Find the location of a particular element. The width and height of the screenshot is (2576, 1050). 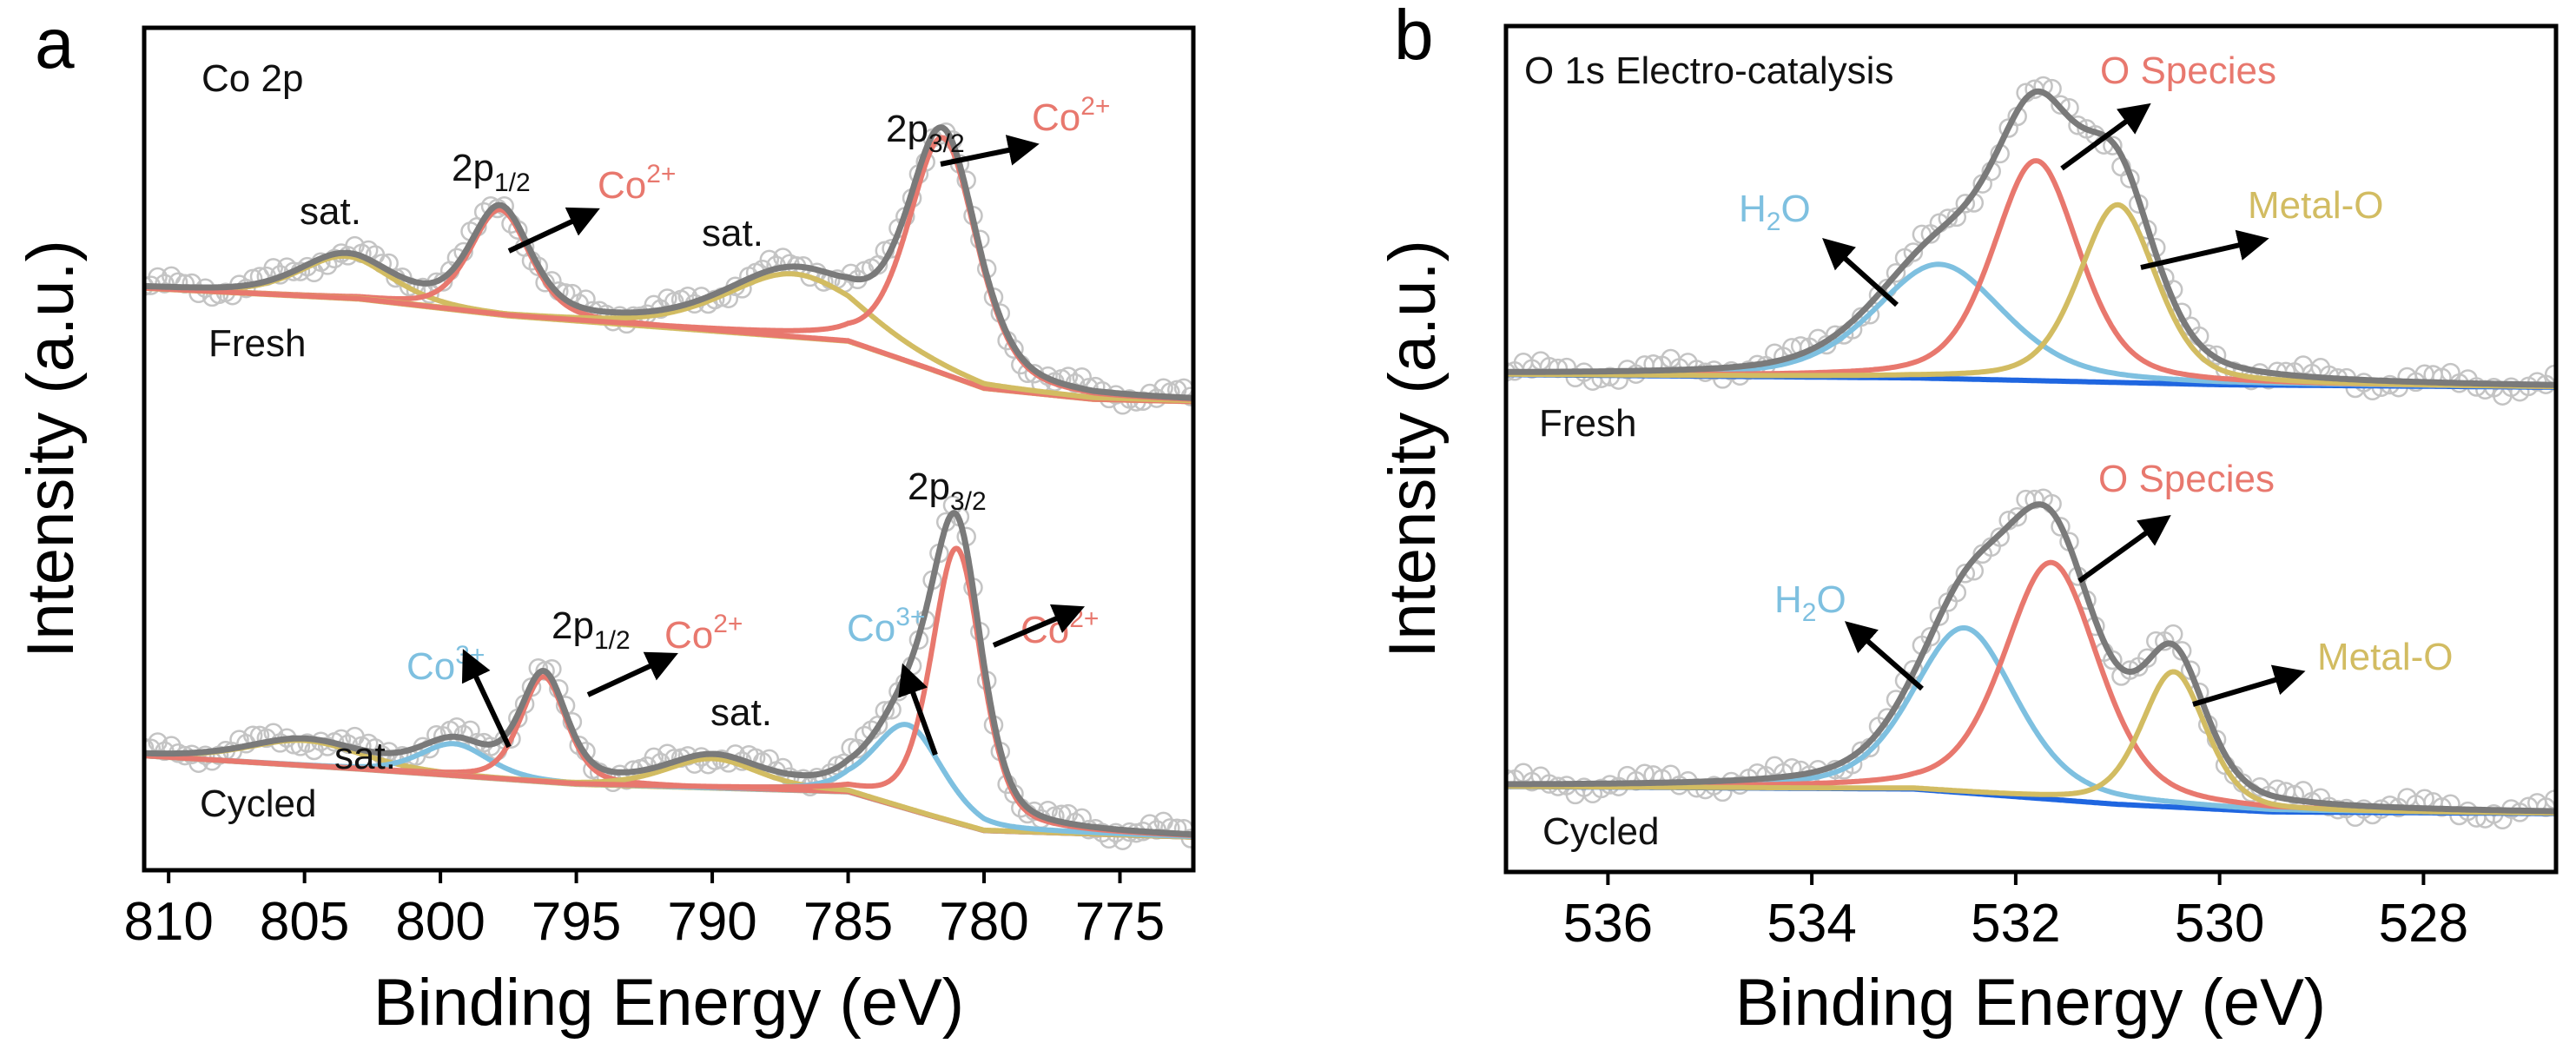

x-axis-label-a: Binding Energy (eV) is located at coordinates (668, 1003).